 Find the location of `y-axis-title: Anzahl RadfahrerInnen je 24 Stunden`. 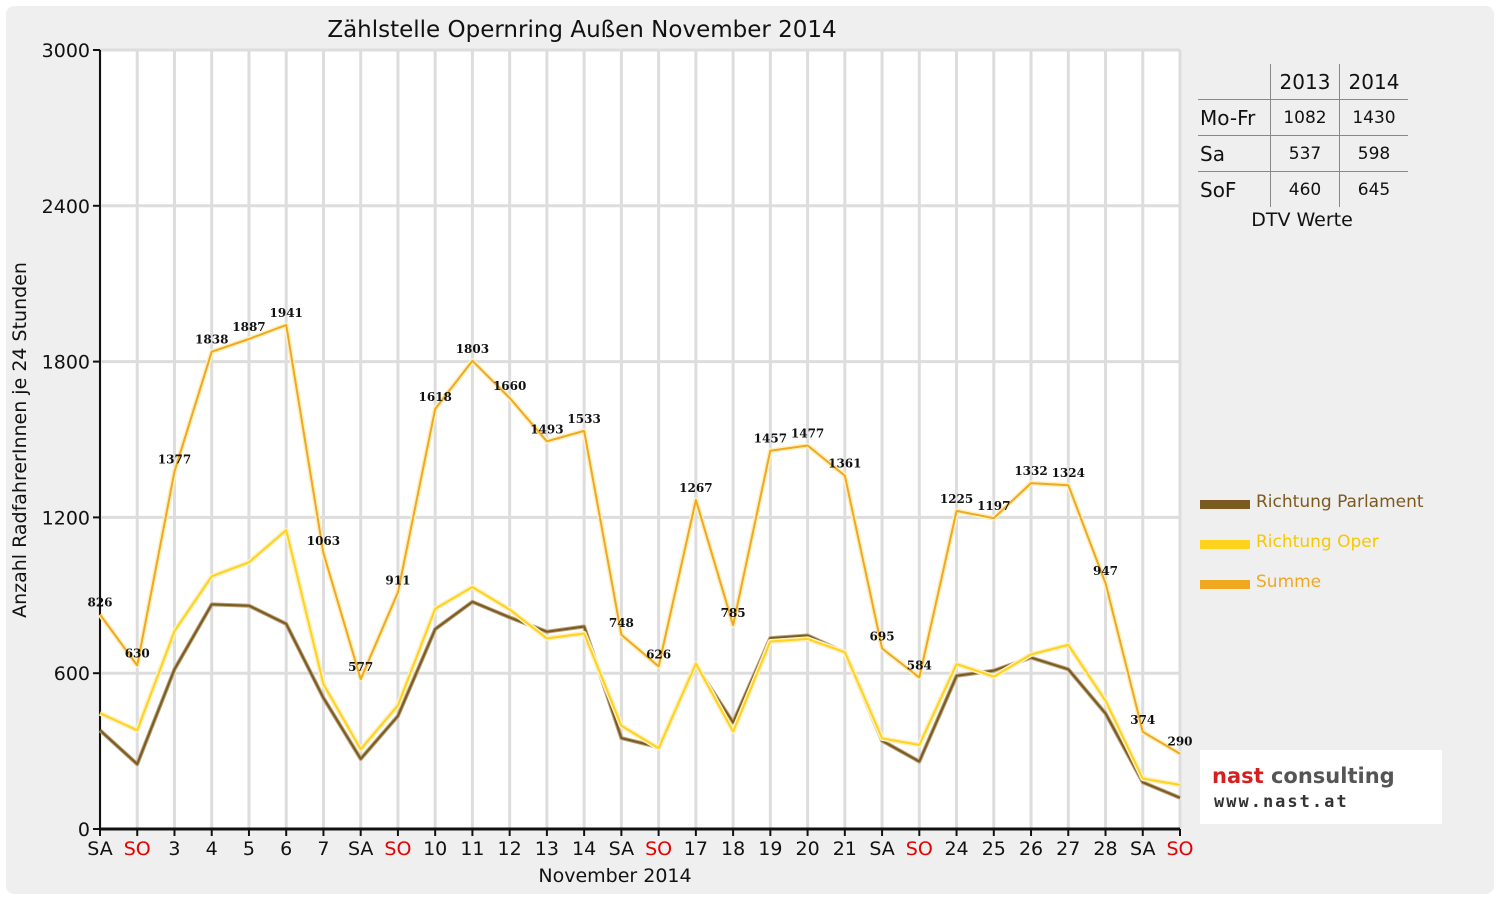

y-axis-title: Anzahl RadfahrerInnen je 24 Stunden is located at coordinates (20, 440).